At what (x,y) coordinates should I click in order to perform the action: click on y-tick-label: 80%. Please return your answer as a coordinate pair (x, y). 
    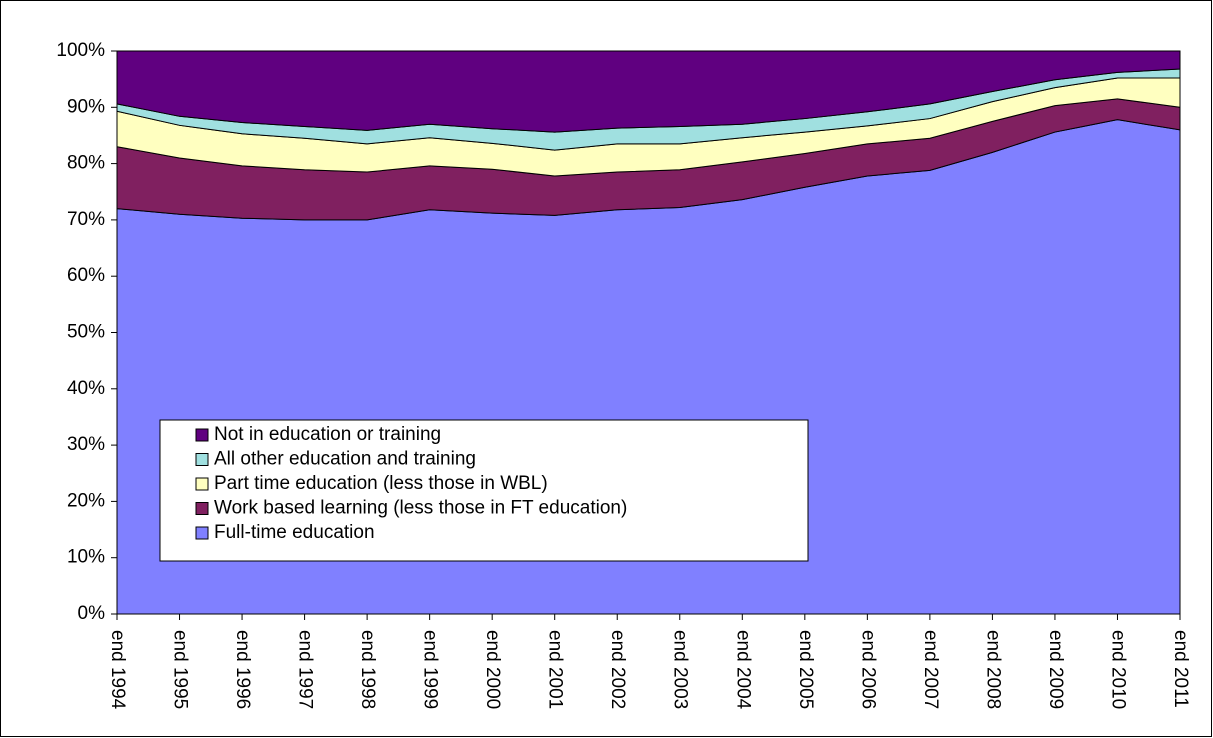
    Looking at the image, I should click on (86, 163).